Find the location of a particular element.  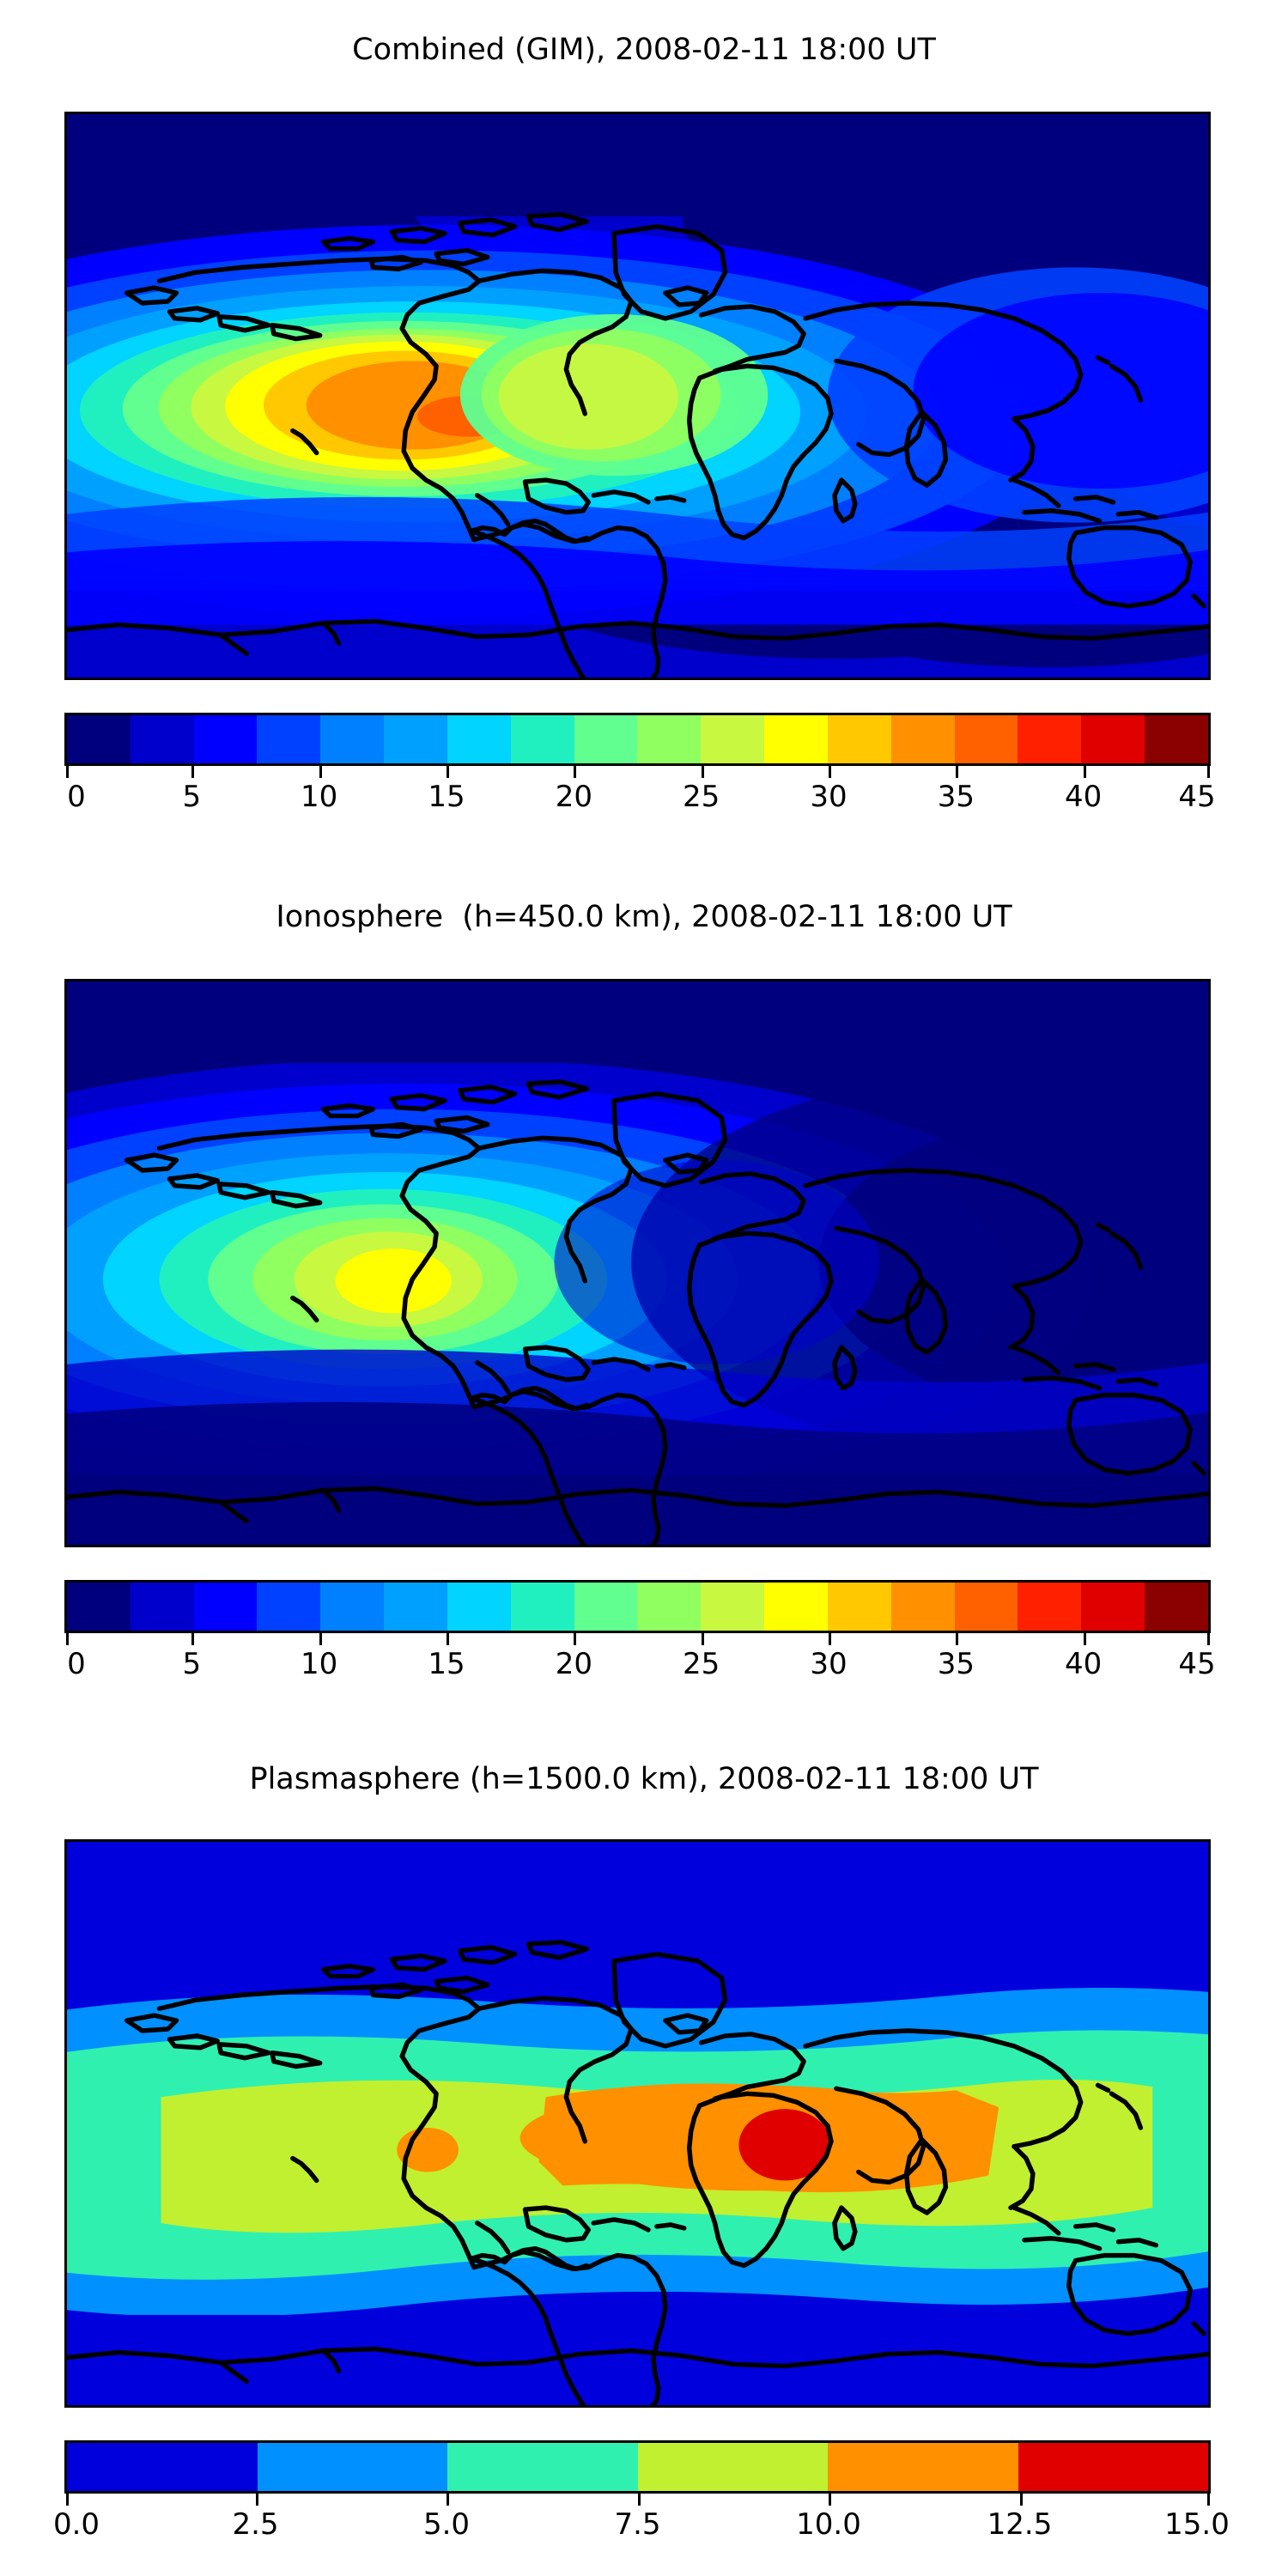

colorbar-ticklabel-1: 2.5 is located at coordinates (255, 2524).